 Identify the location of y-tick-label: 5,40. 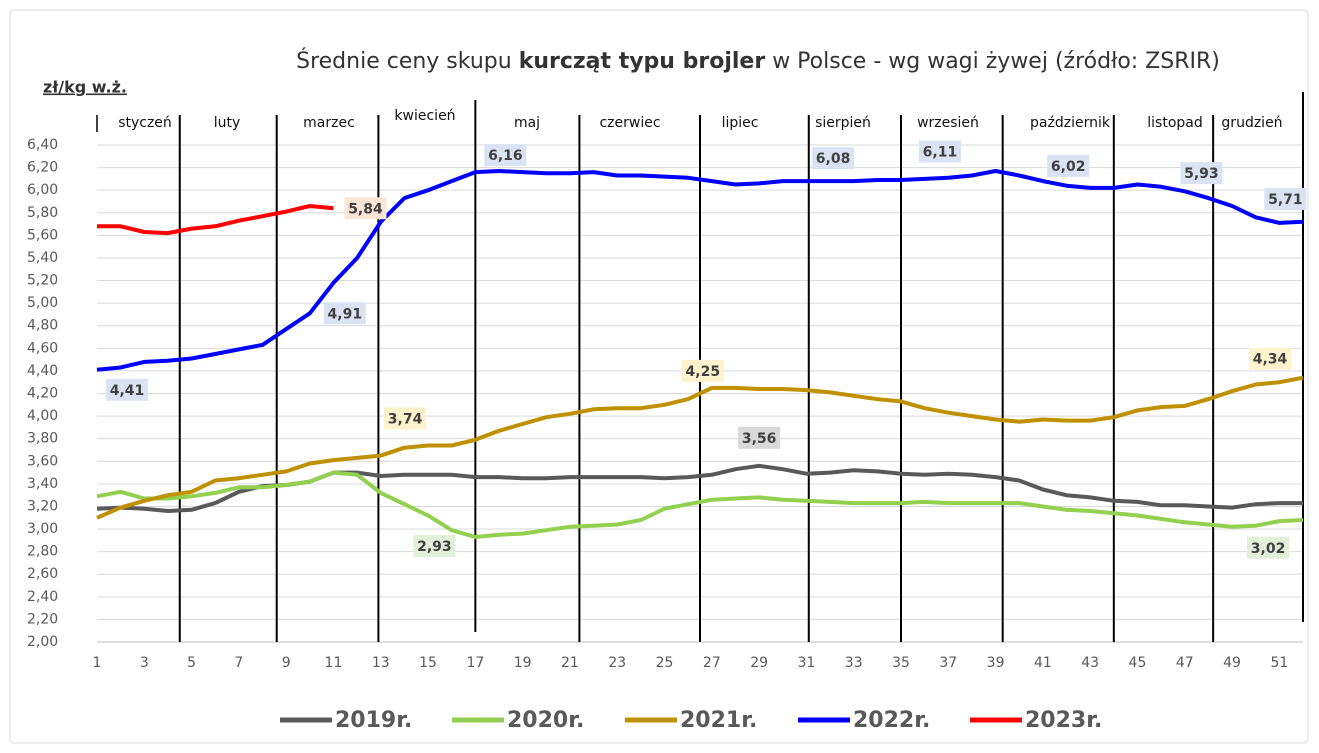
(42, 258).